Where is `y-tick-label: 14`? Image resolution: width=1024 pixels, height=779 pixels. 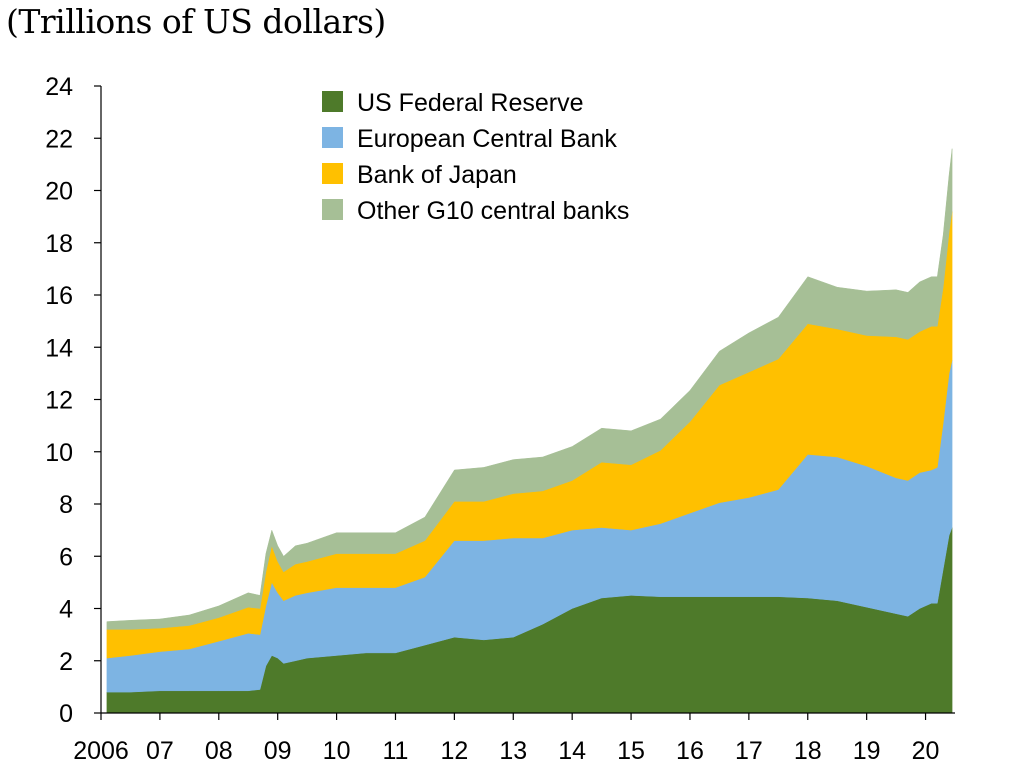
y-tick-label: 14 is located at coordinates (59, 348).